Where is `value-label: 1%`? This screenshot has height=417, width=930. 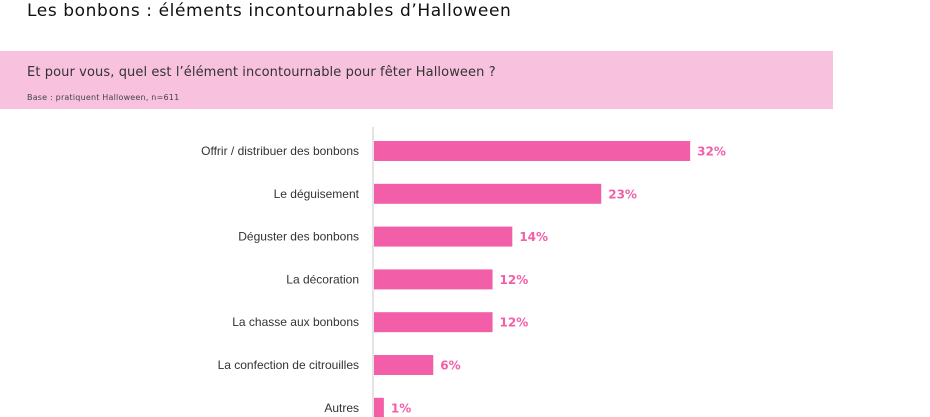 value-label: 1% is located at coordinates (401, 408).